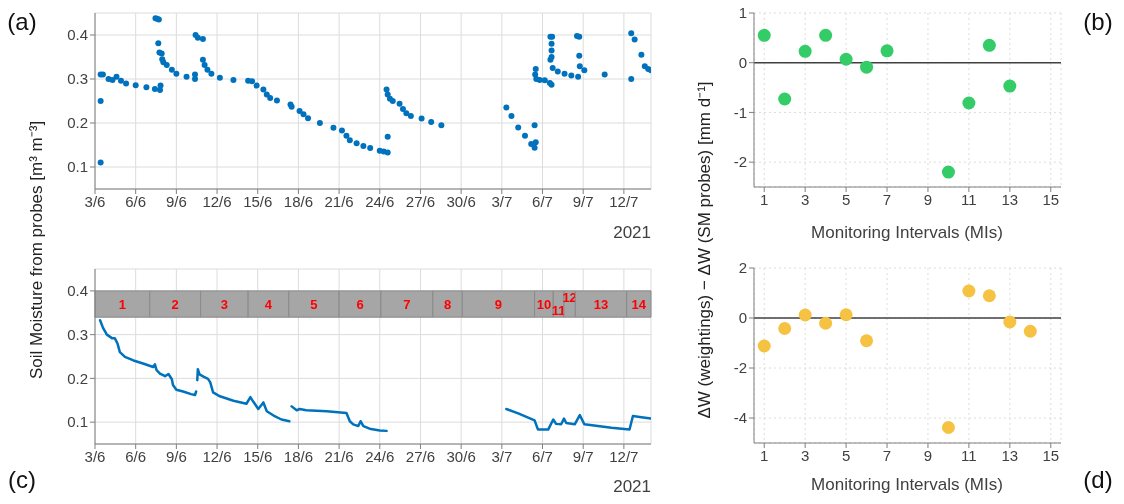 The height and width of the screenshot is (504, 1124). Describe the element at coordinates (314, 304) in the screenshot. I see `band-label: 5` at that location.